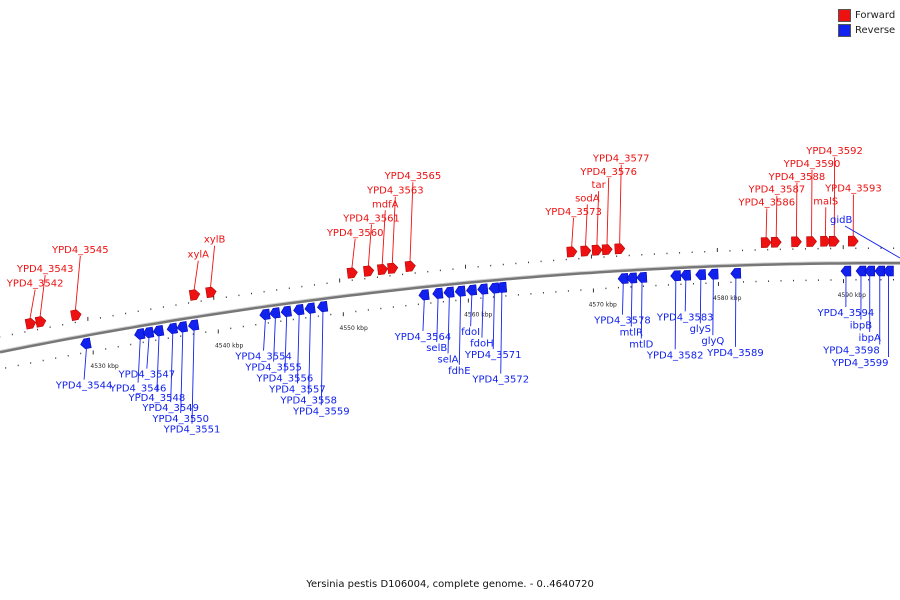 The image size is (900, 600). What do you see at coordinates (866, 30) in the screenshot?
I see `legend-reverse: Reverse` at bounding box center [866, 30].